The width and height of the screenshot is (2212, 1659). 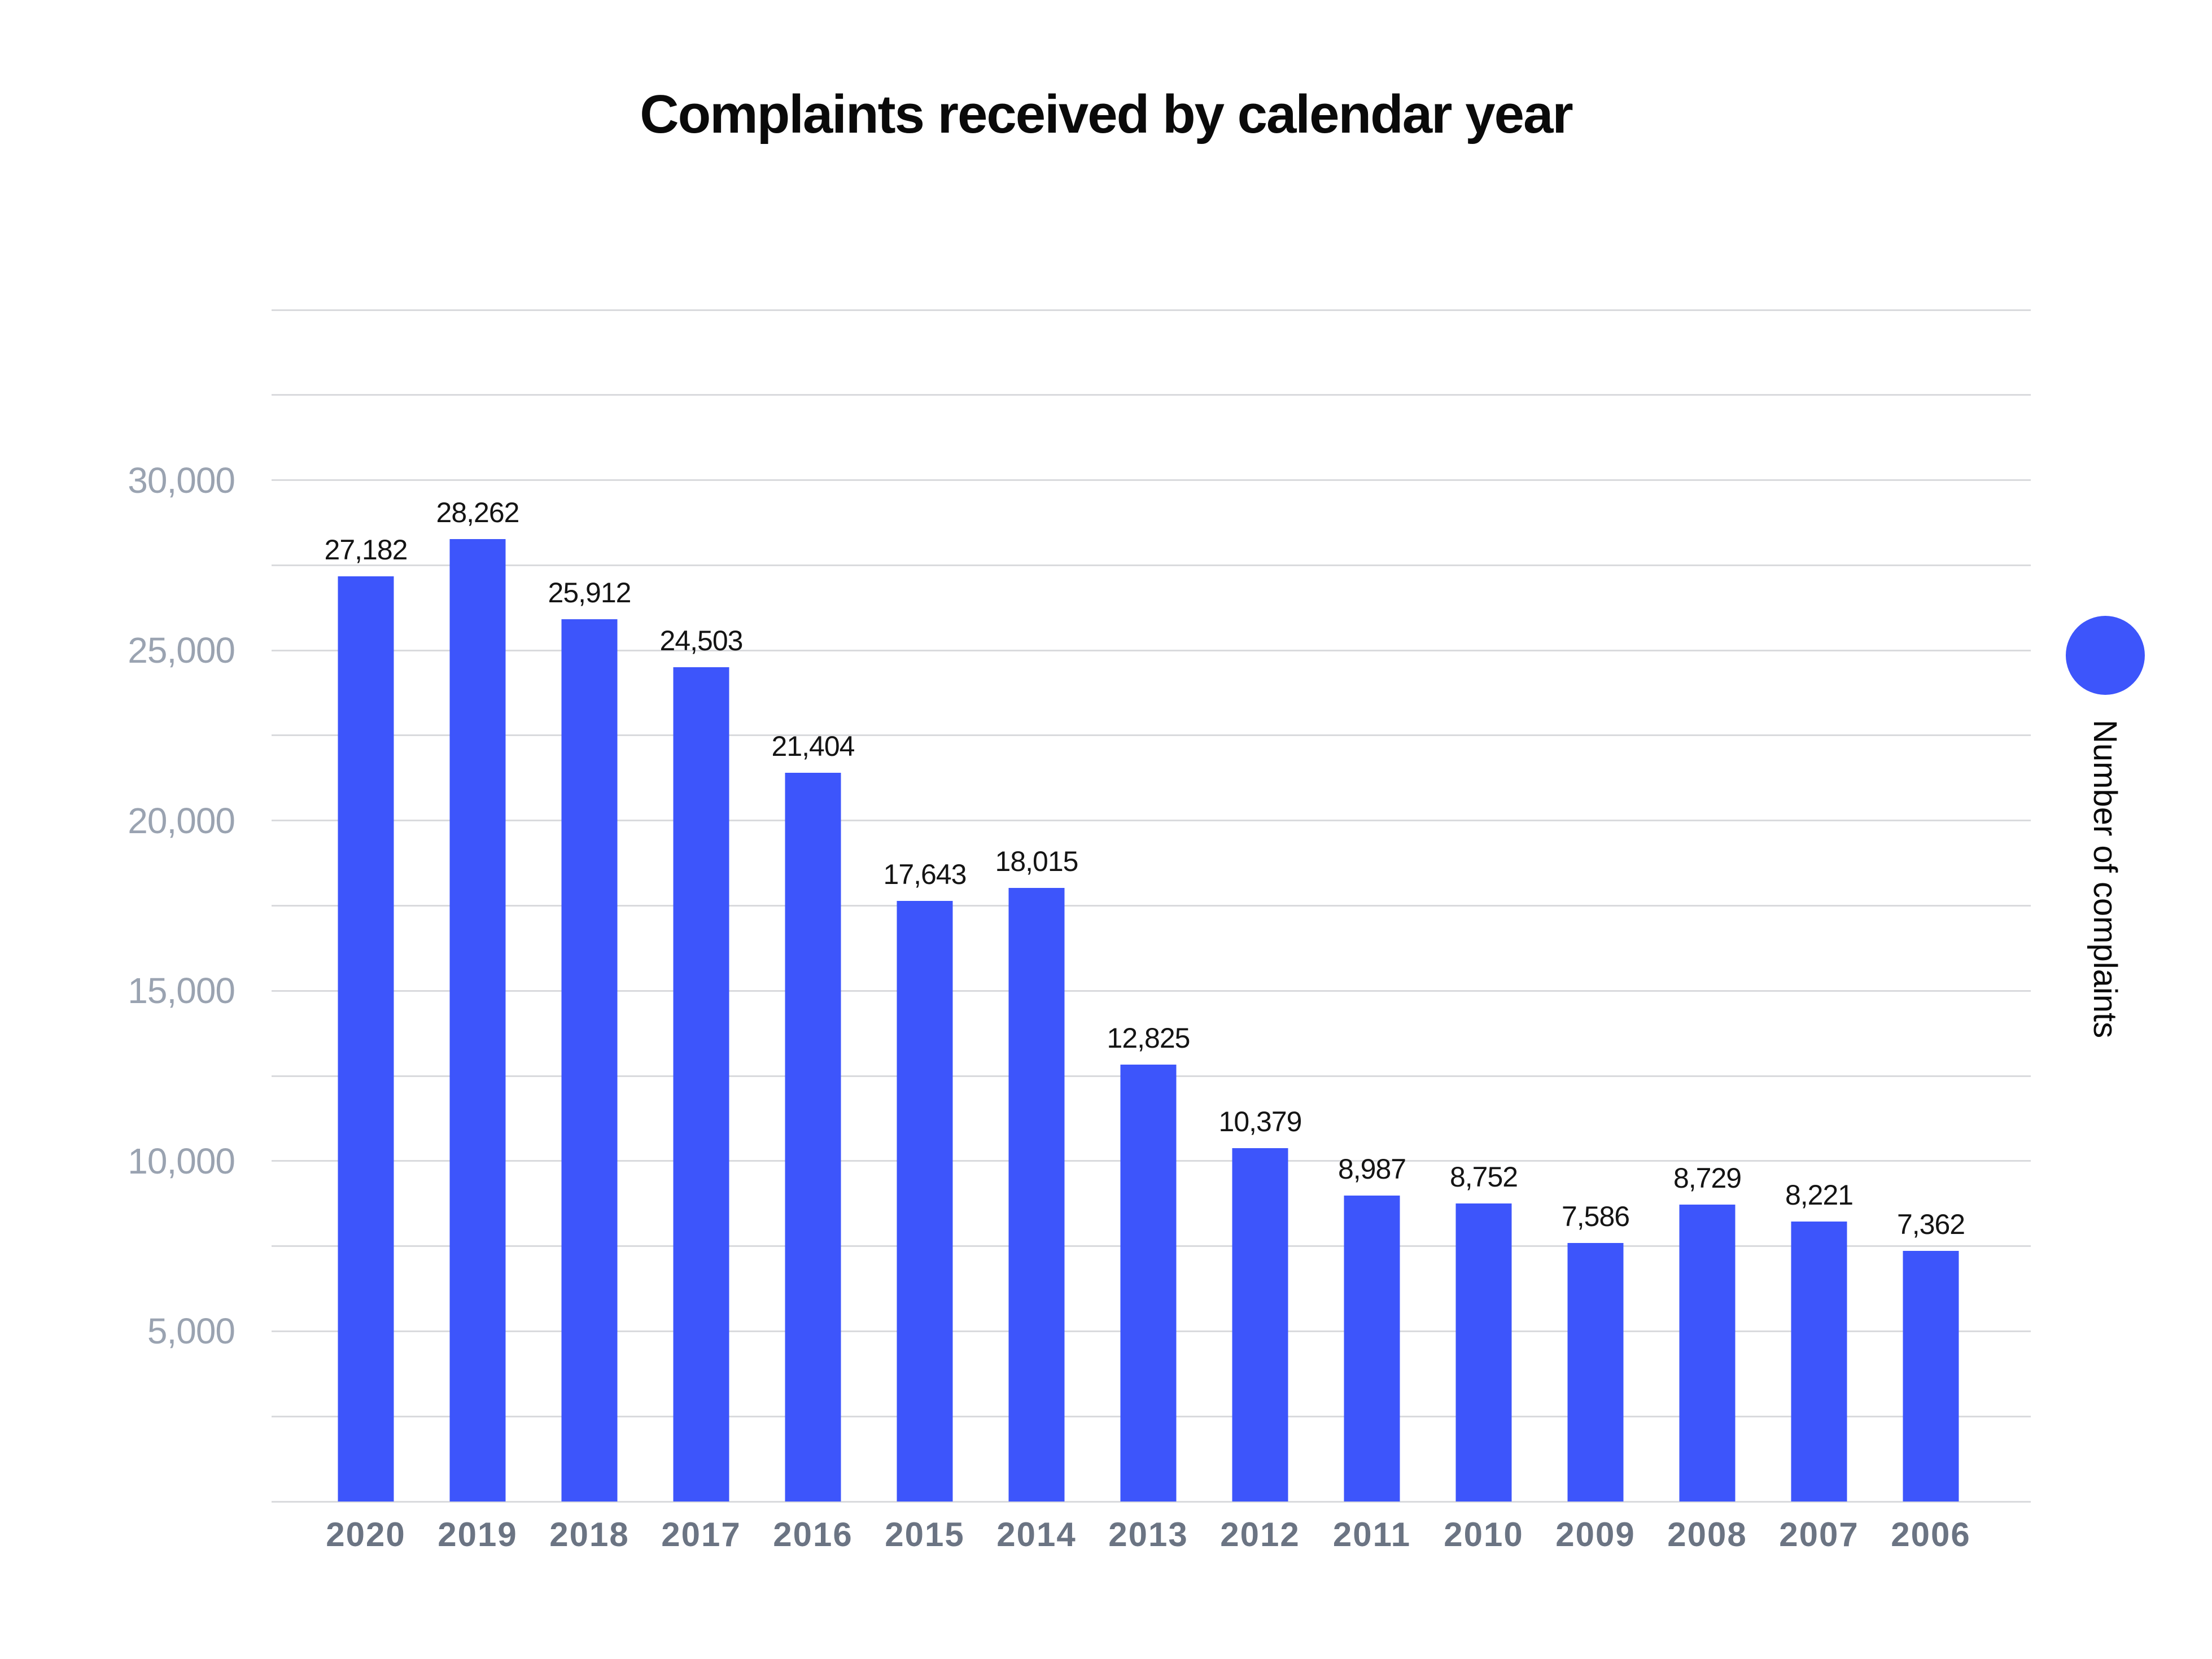 What do you see at coordinates (478, 513) in the screenshot?
I see `bar-value-label: 28,262` at bounding box center [478, 513].